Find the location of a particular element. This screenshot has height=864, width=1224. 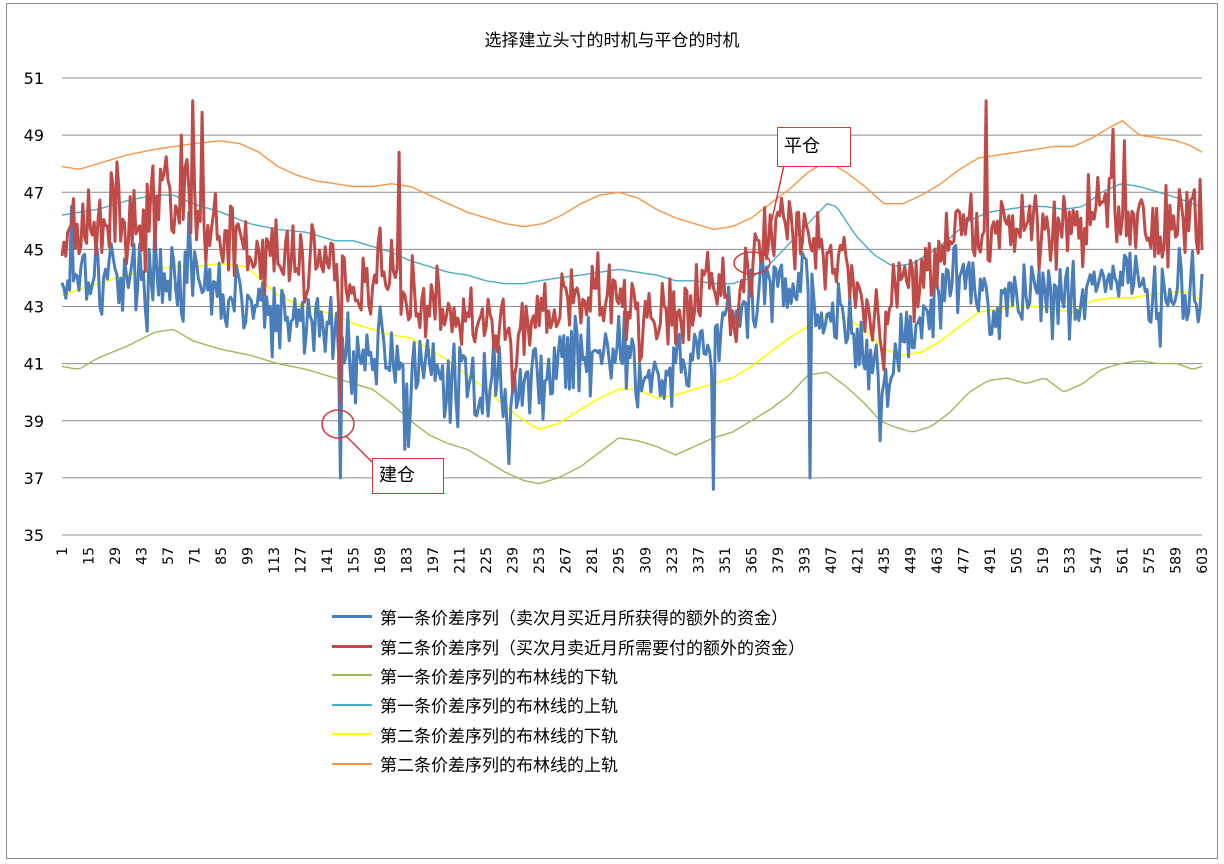

x-tick-label: 393 is located at coordinates (805, 560).